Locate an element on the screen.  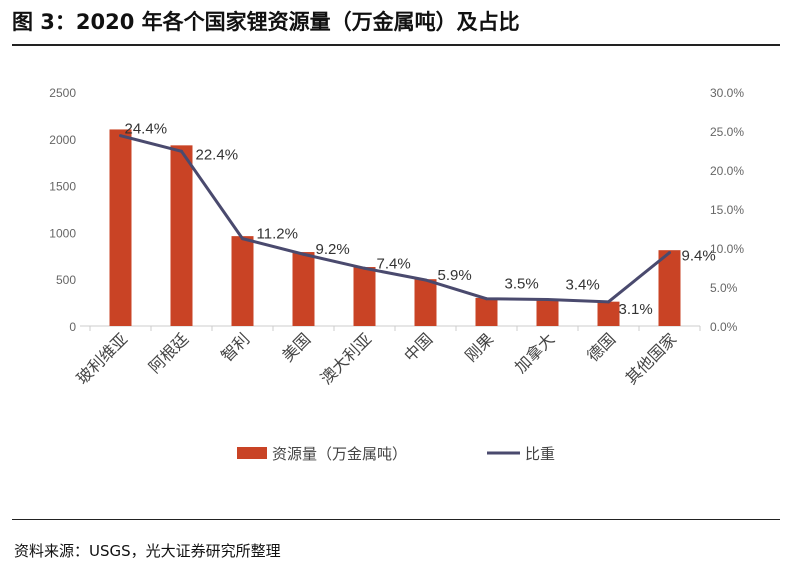
y-right-tick-label: 5.0% is located at coordinates (724, 288).